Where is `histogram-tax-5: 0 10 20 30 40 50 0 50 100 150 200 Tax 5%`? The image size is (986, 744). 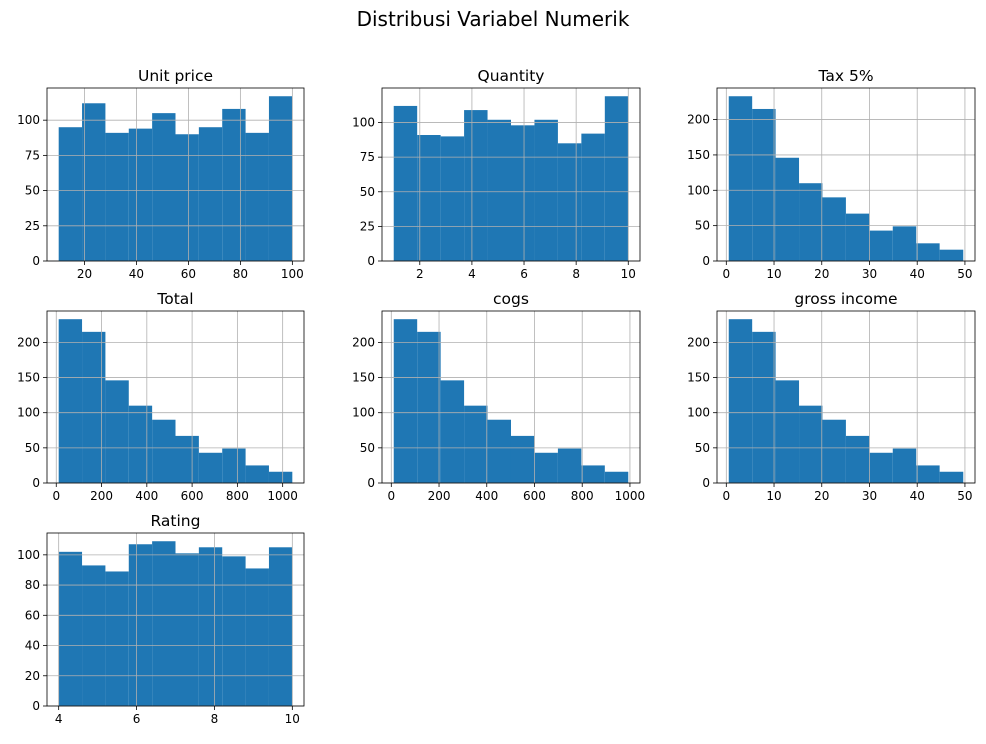 histogram-tax-5: 0 10 20 30 40 50 0 50 100 150 200 Tax 5% is located at coordinates (831, 174).